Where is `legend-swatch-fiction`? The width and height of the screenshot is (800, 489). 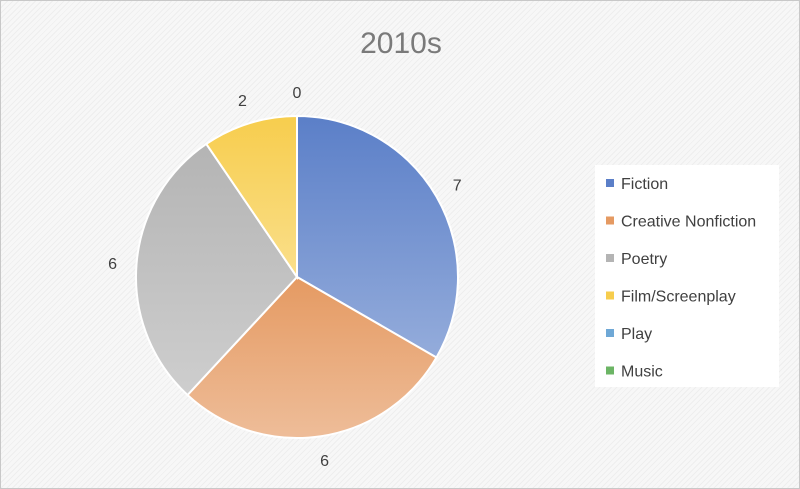 legend-swatch-fiction is located at coordinates (610, 183).